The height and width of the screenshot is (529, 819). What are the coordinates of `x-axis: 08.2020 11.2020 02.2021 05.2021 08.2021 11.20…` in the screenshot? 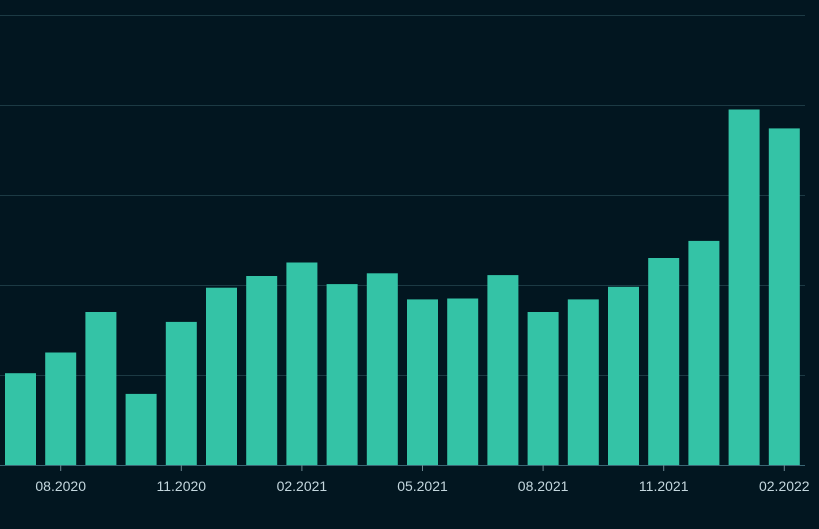 It's located at (405, 479).